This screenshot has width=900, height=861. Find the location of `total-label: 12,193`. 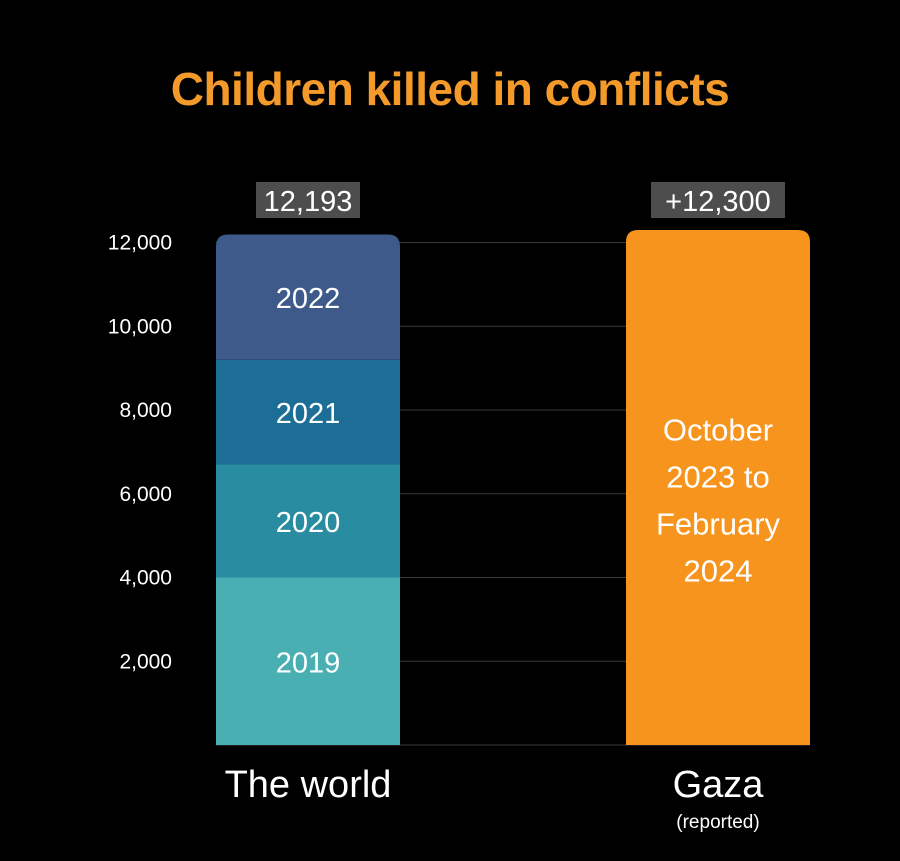

total-label: 12,193 is located at coordinates (308, 202).